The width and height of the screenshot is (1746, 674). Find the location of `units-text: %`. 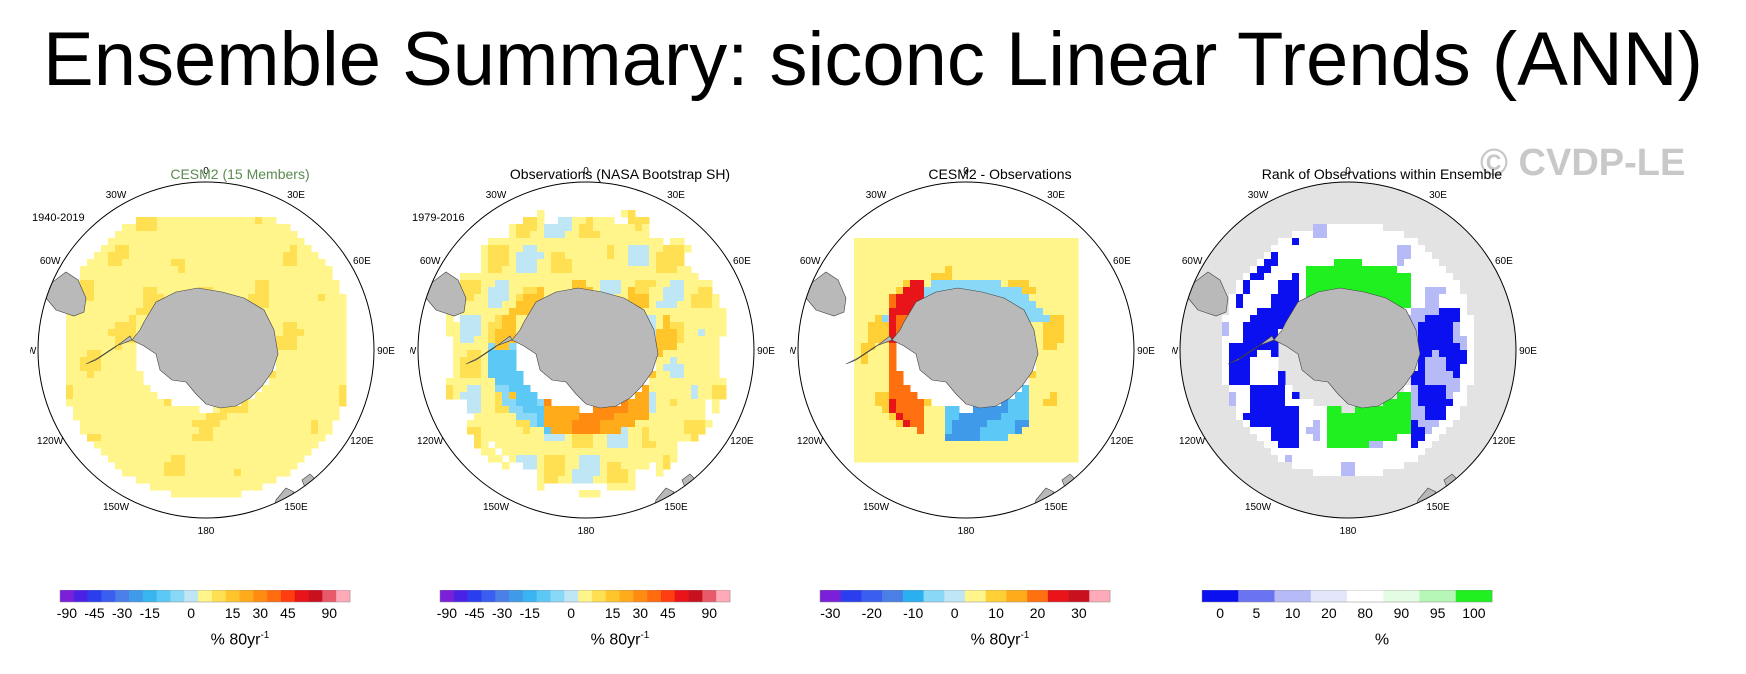

units-text: % is located at coordinates (1382, 640).